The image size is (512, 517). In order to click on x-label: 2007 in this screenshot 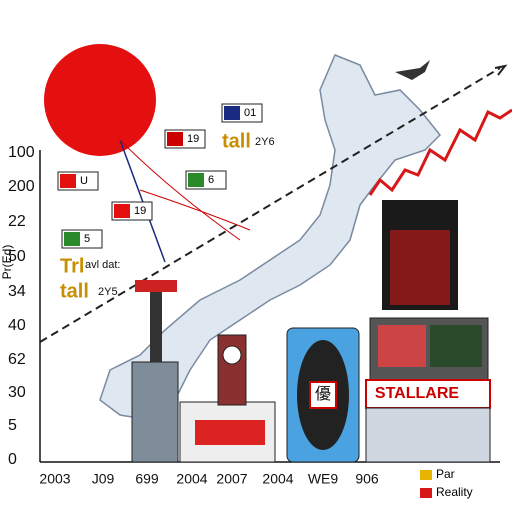, I will do `click(231, 479)`.